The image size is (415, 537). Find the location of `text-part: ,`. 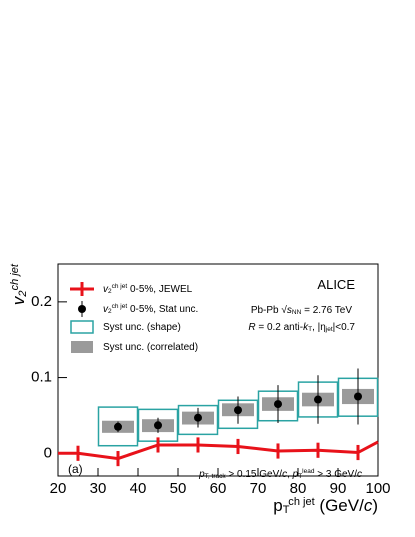

text-part: , is located at coordinates (290, 474).